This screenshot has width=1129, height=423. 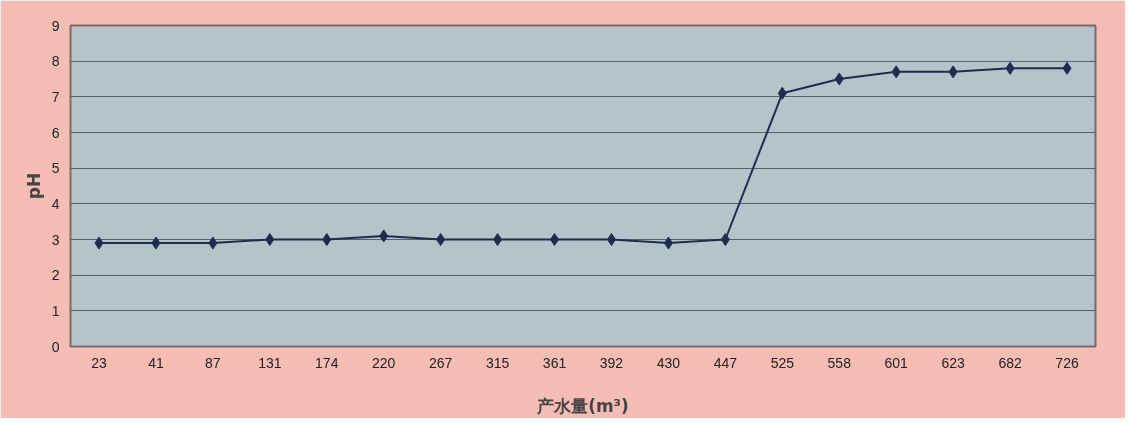 I want to click on y-tick-label: 8, so click(x=55, y=61).